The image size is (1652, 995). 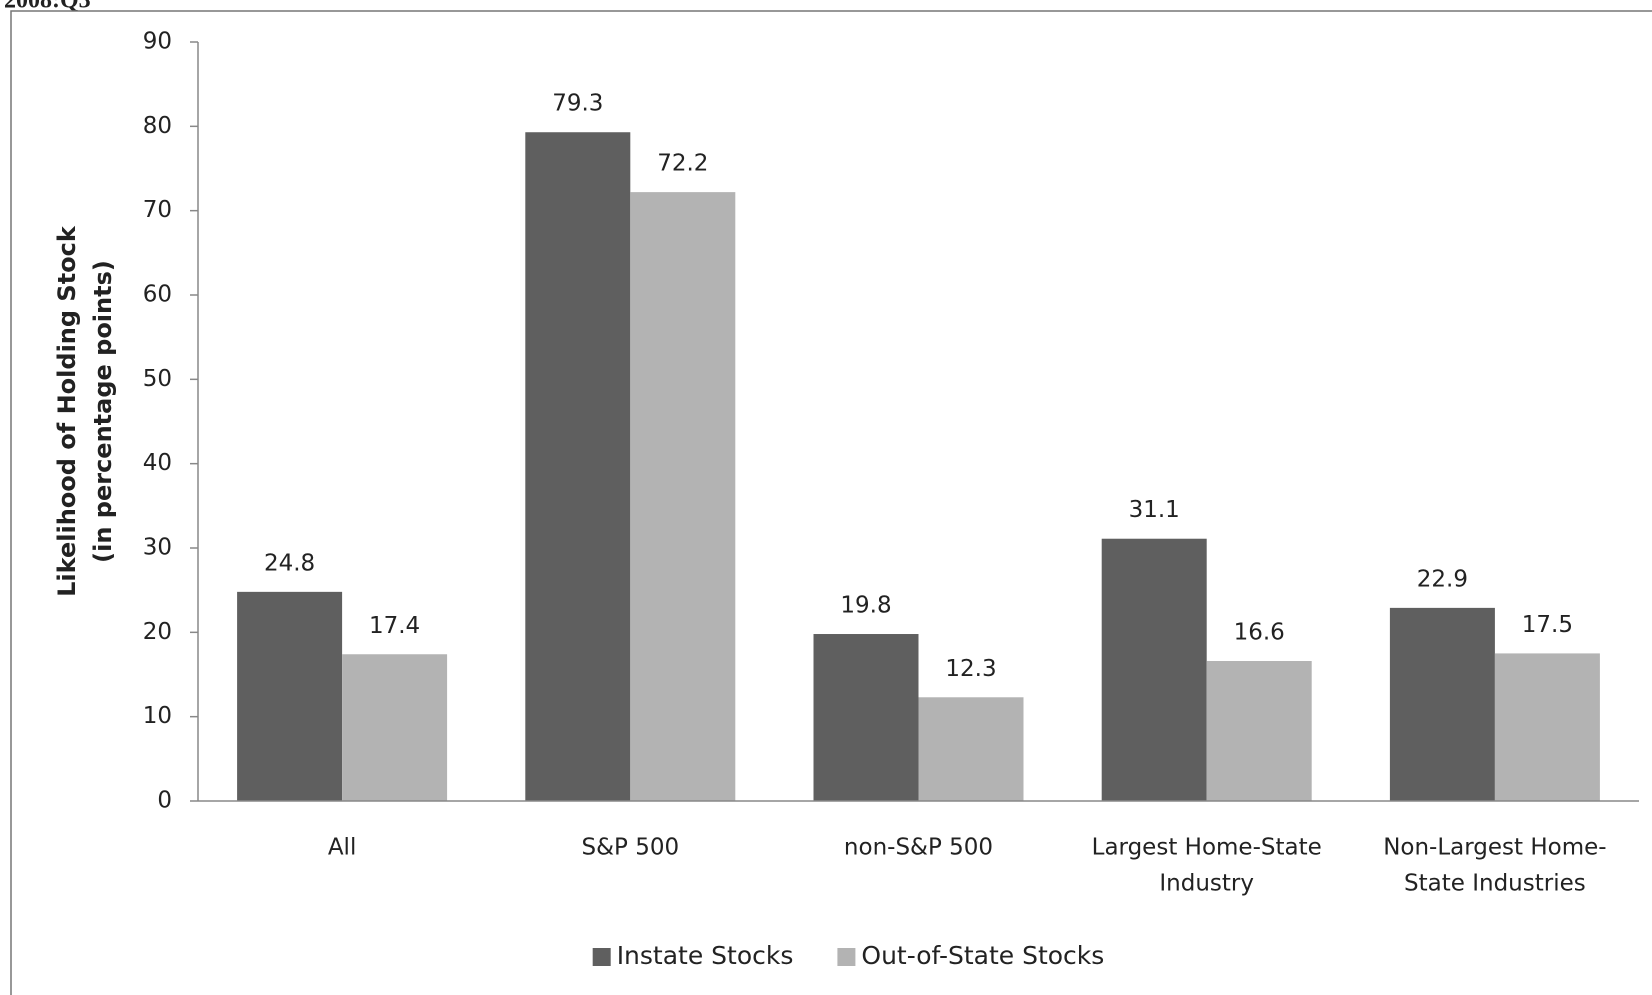 What do you see at coordinates (47, 7) in the screenshot?
I see `note: 2008:Q3` at bounding box center [47, 7].